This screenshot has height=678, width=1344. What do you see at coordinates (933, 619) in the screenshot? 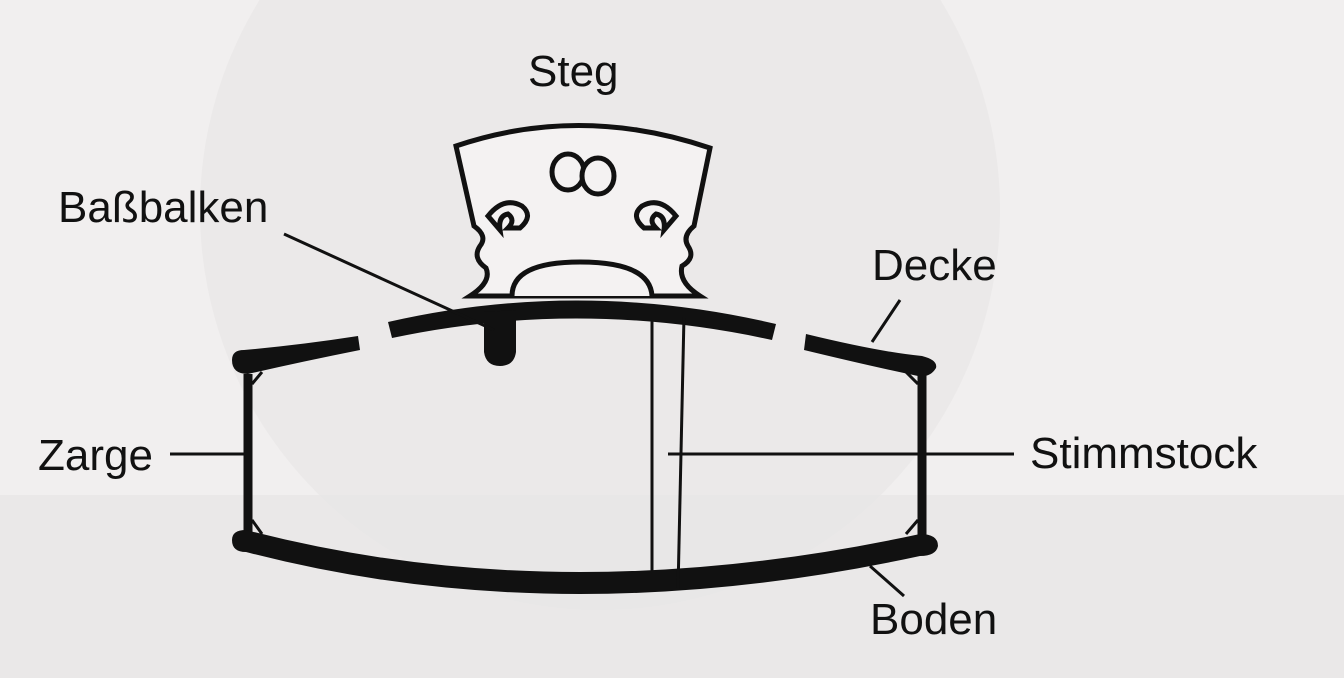
I see `label-boden: Boden` at bounding box center [933, 619].